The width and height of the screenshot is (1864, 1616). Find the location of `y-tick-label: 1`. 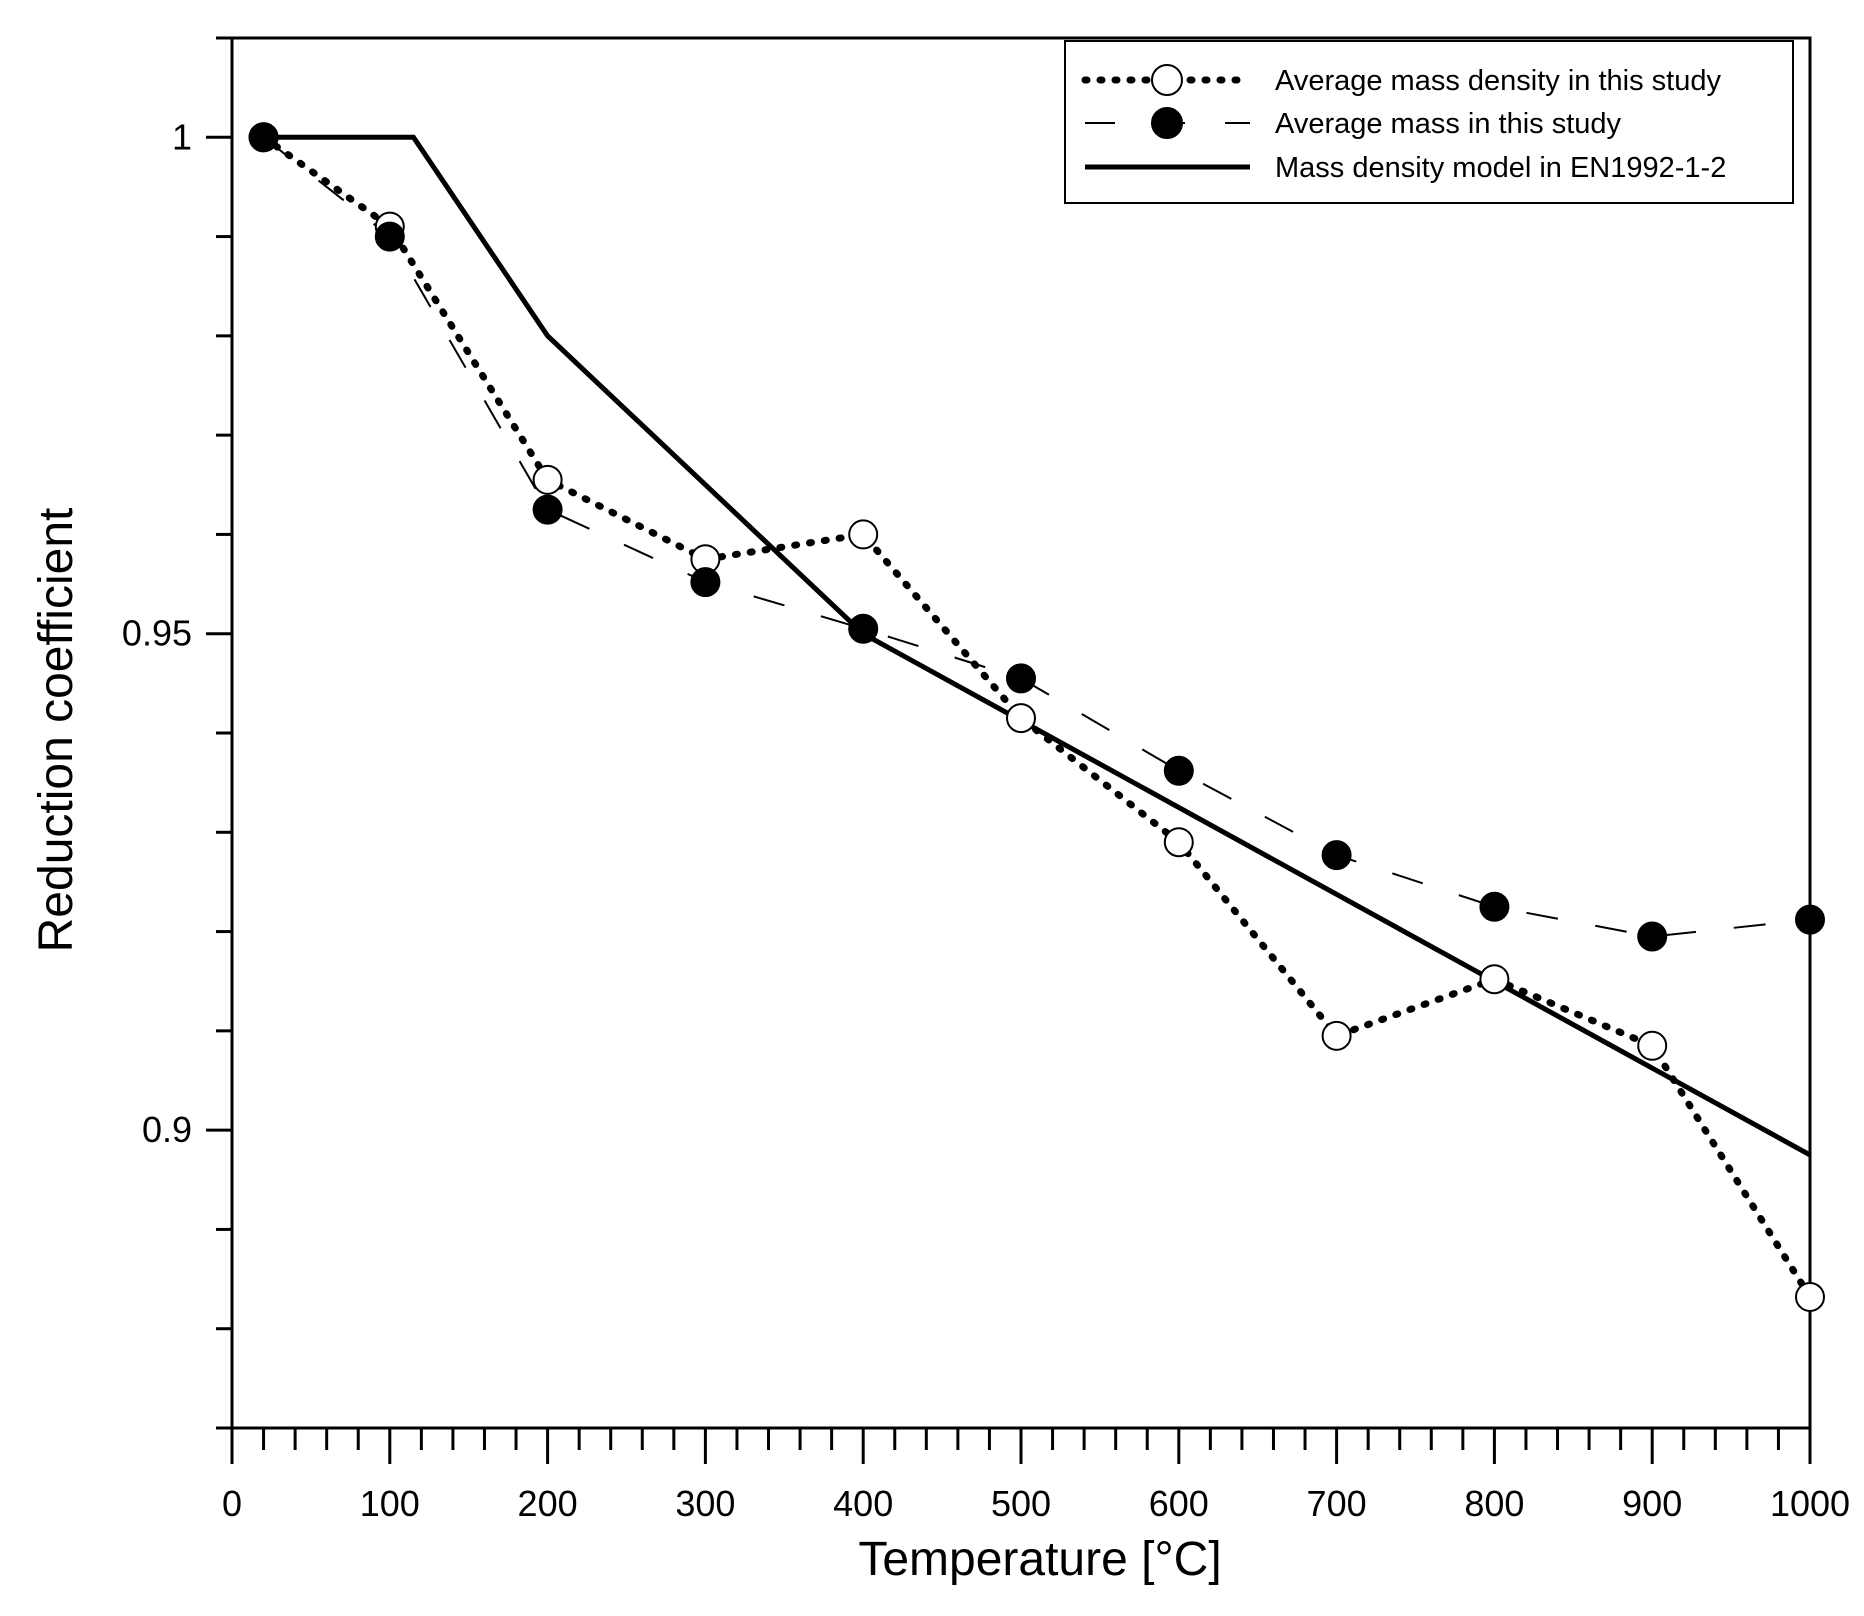

y-tick-label: 1 is located at coordinates (182, 136).